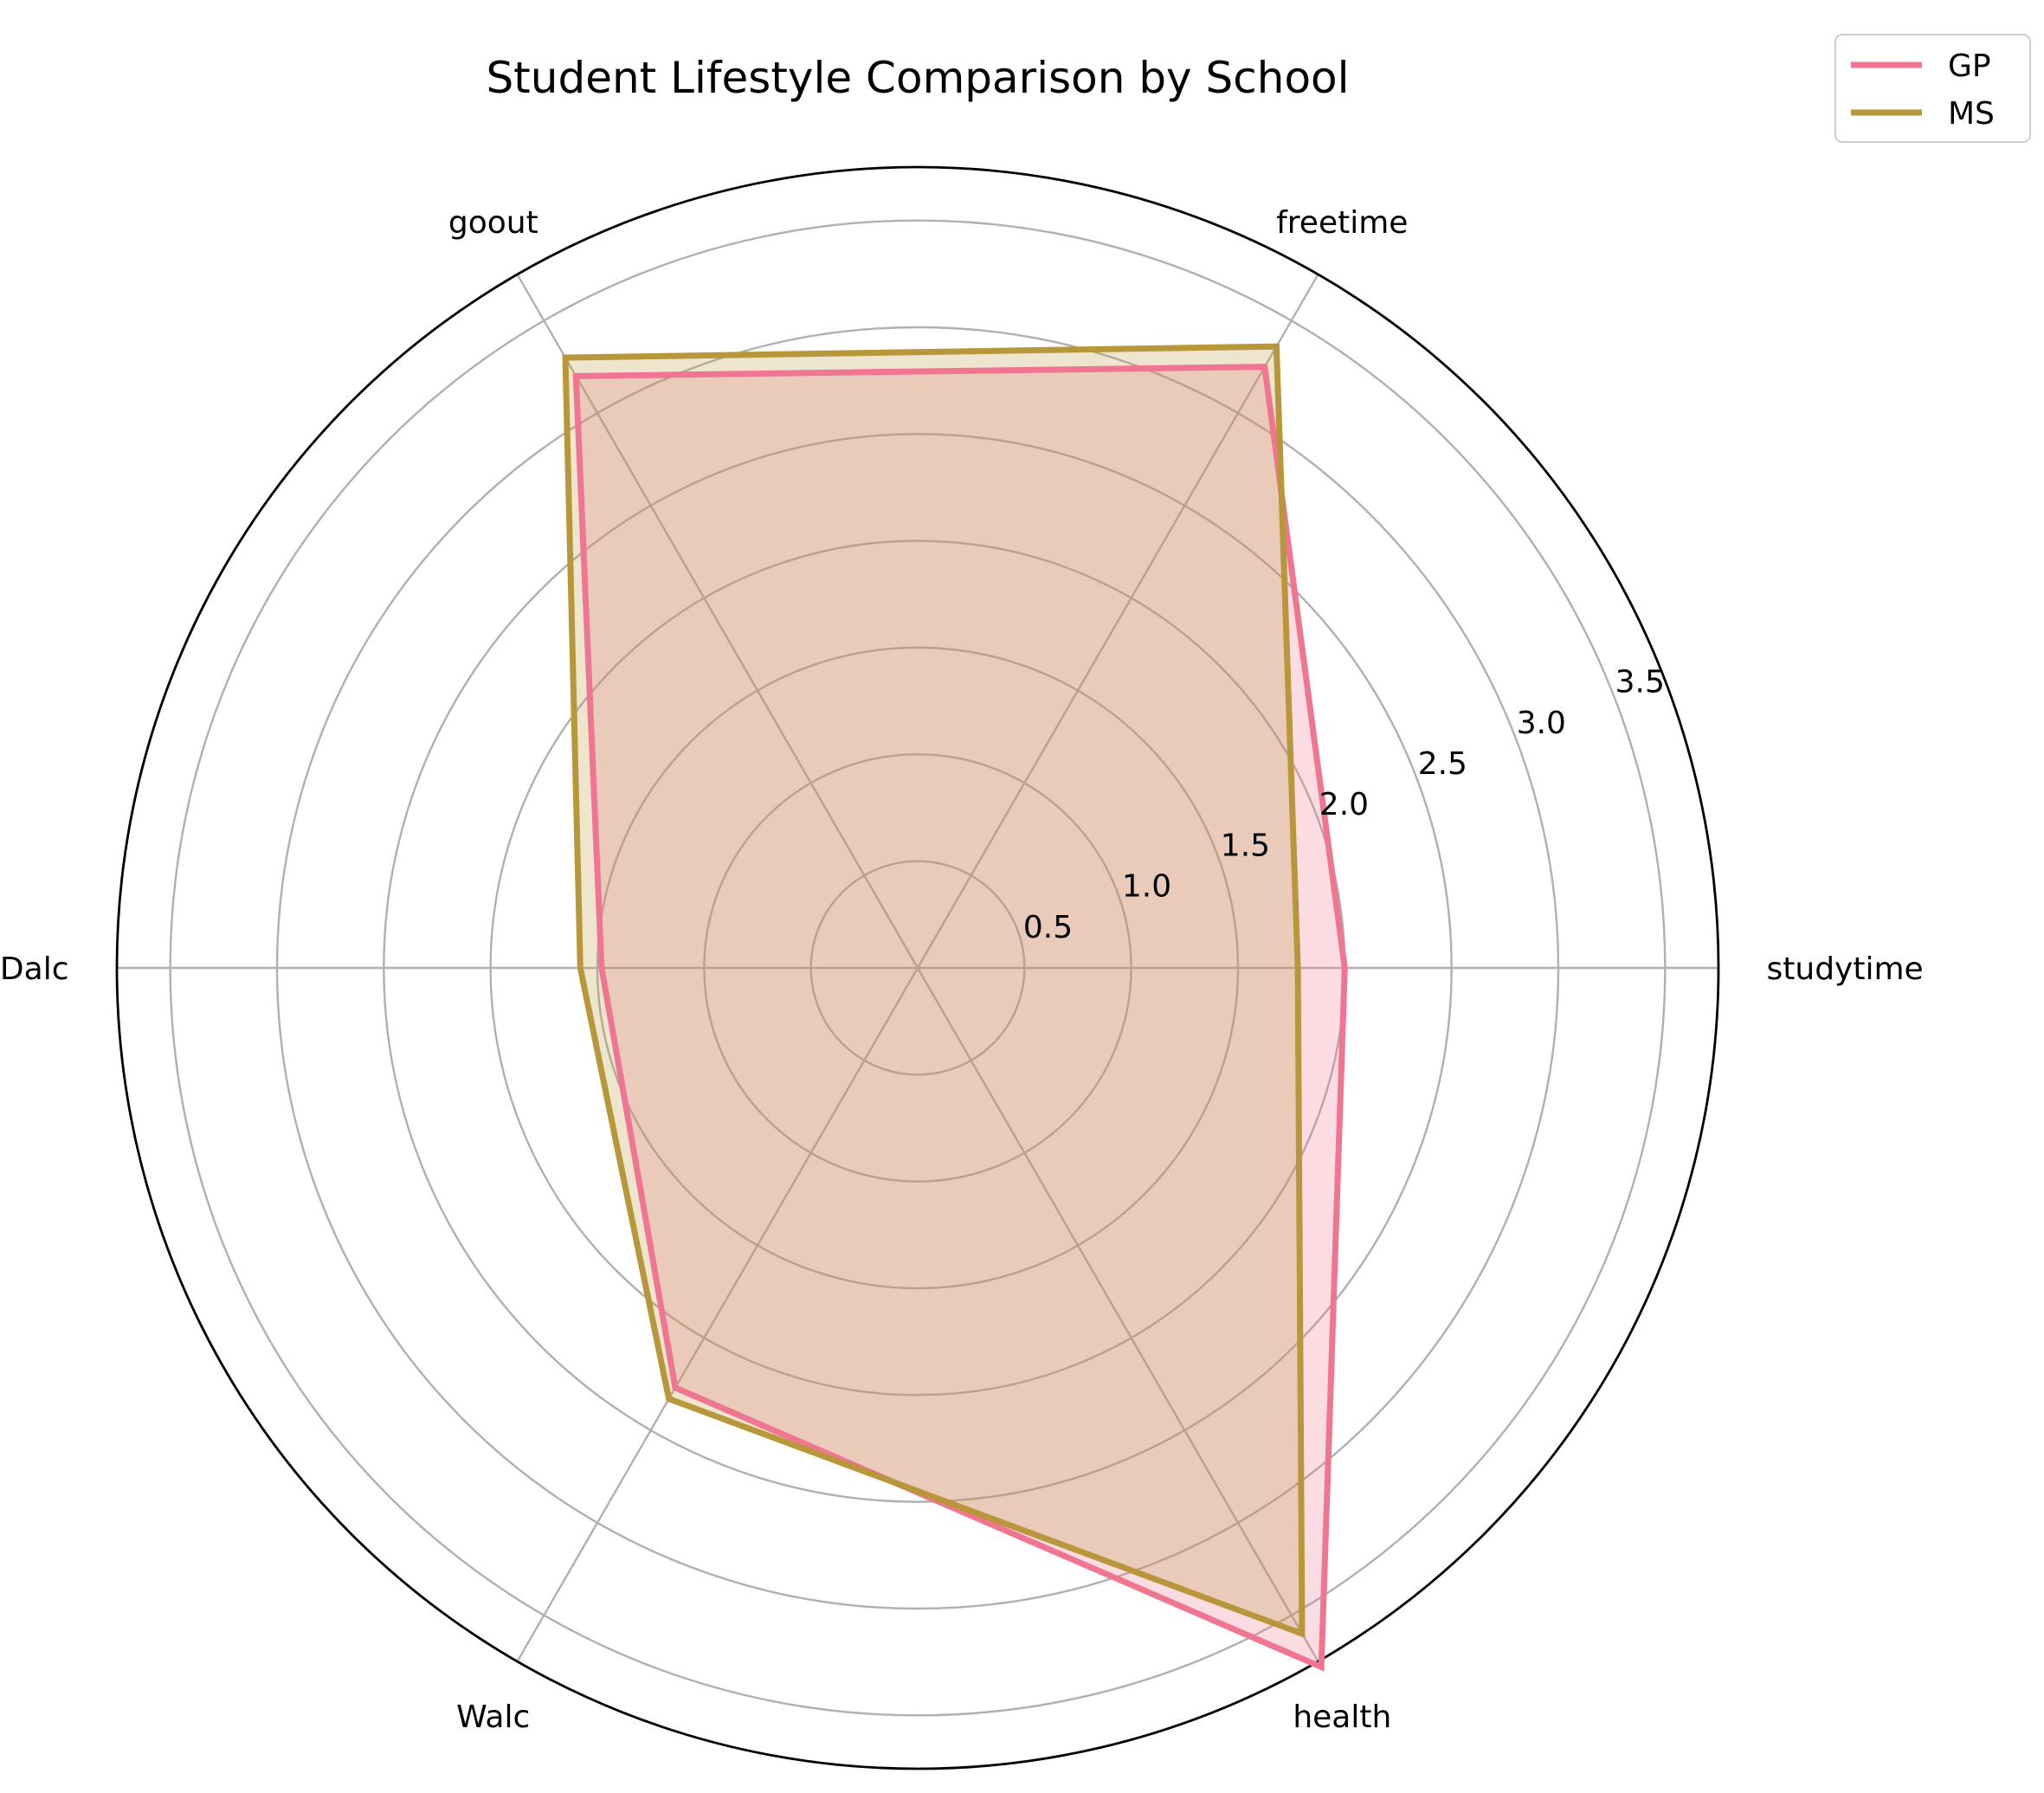  I want to click on category-label-studytime: studytime, so click(1845, 969).